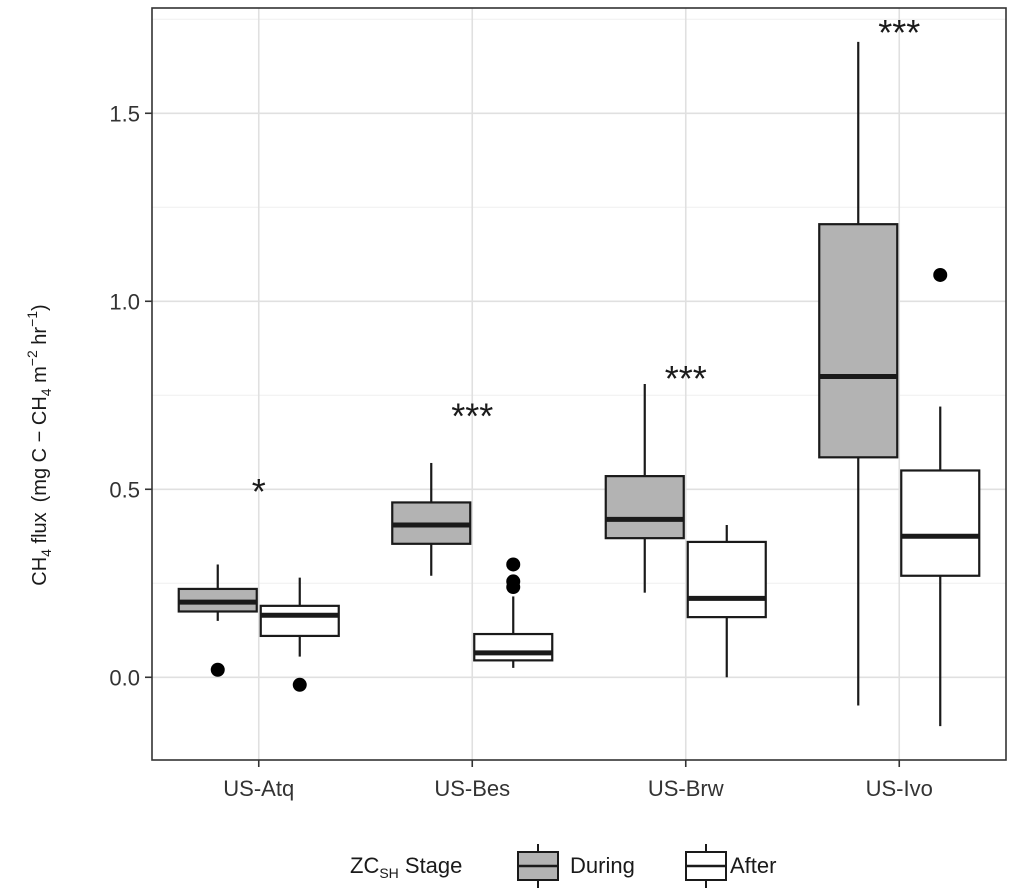  I want to click on y-axis-title-unit-hr: hr, so click(40, 339).